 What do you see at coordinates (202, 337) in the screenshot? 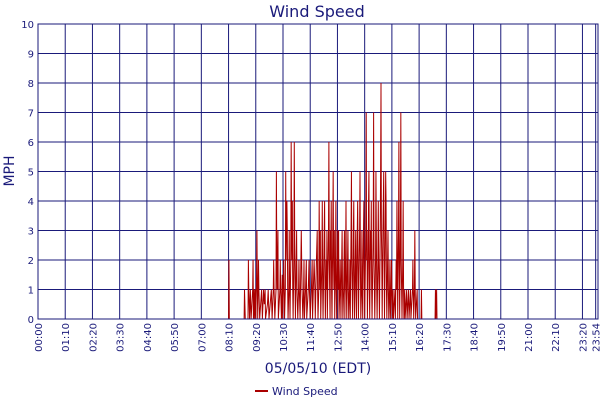
I see `x-tick-label: 07:00` at bounding box center [202, 337].